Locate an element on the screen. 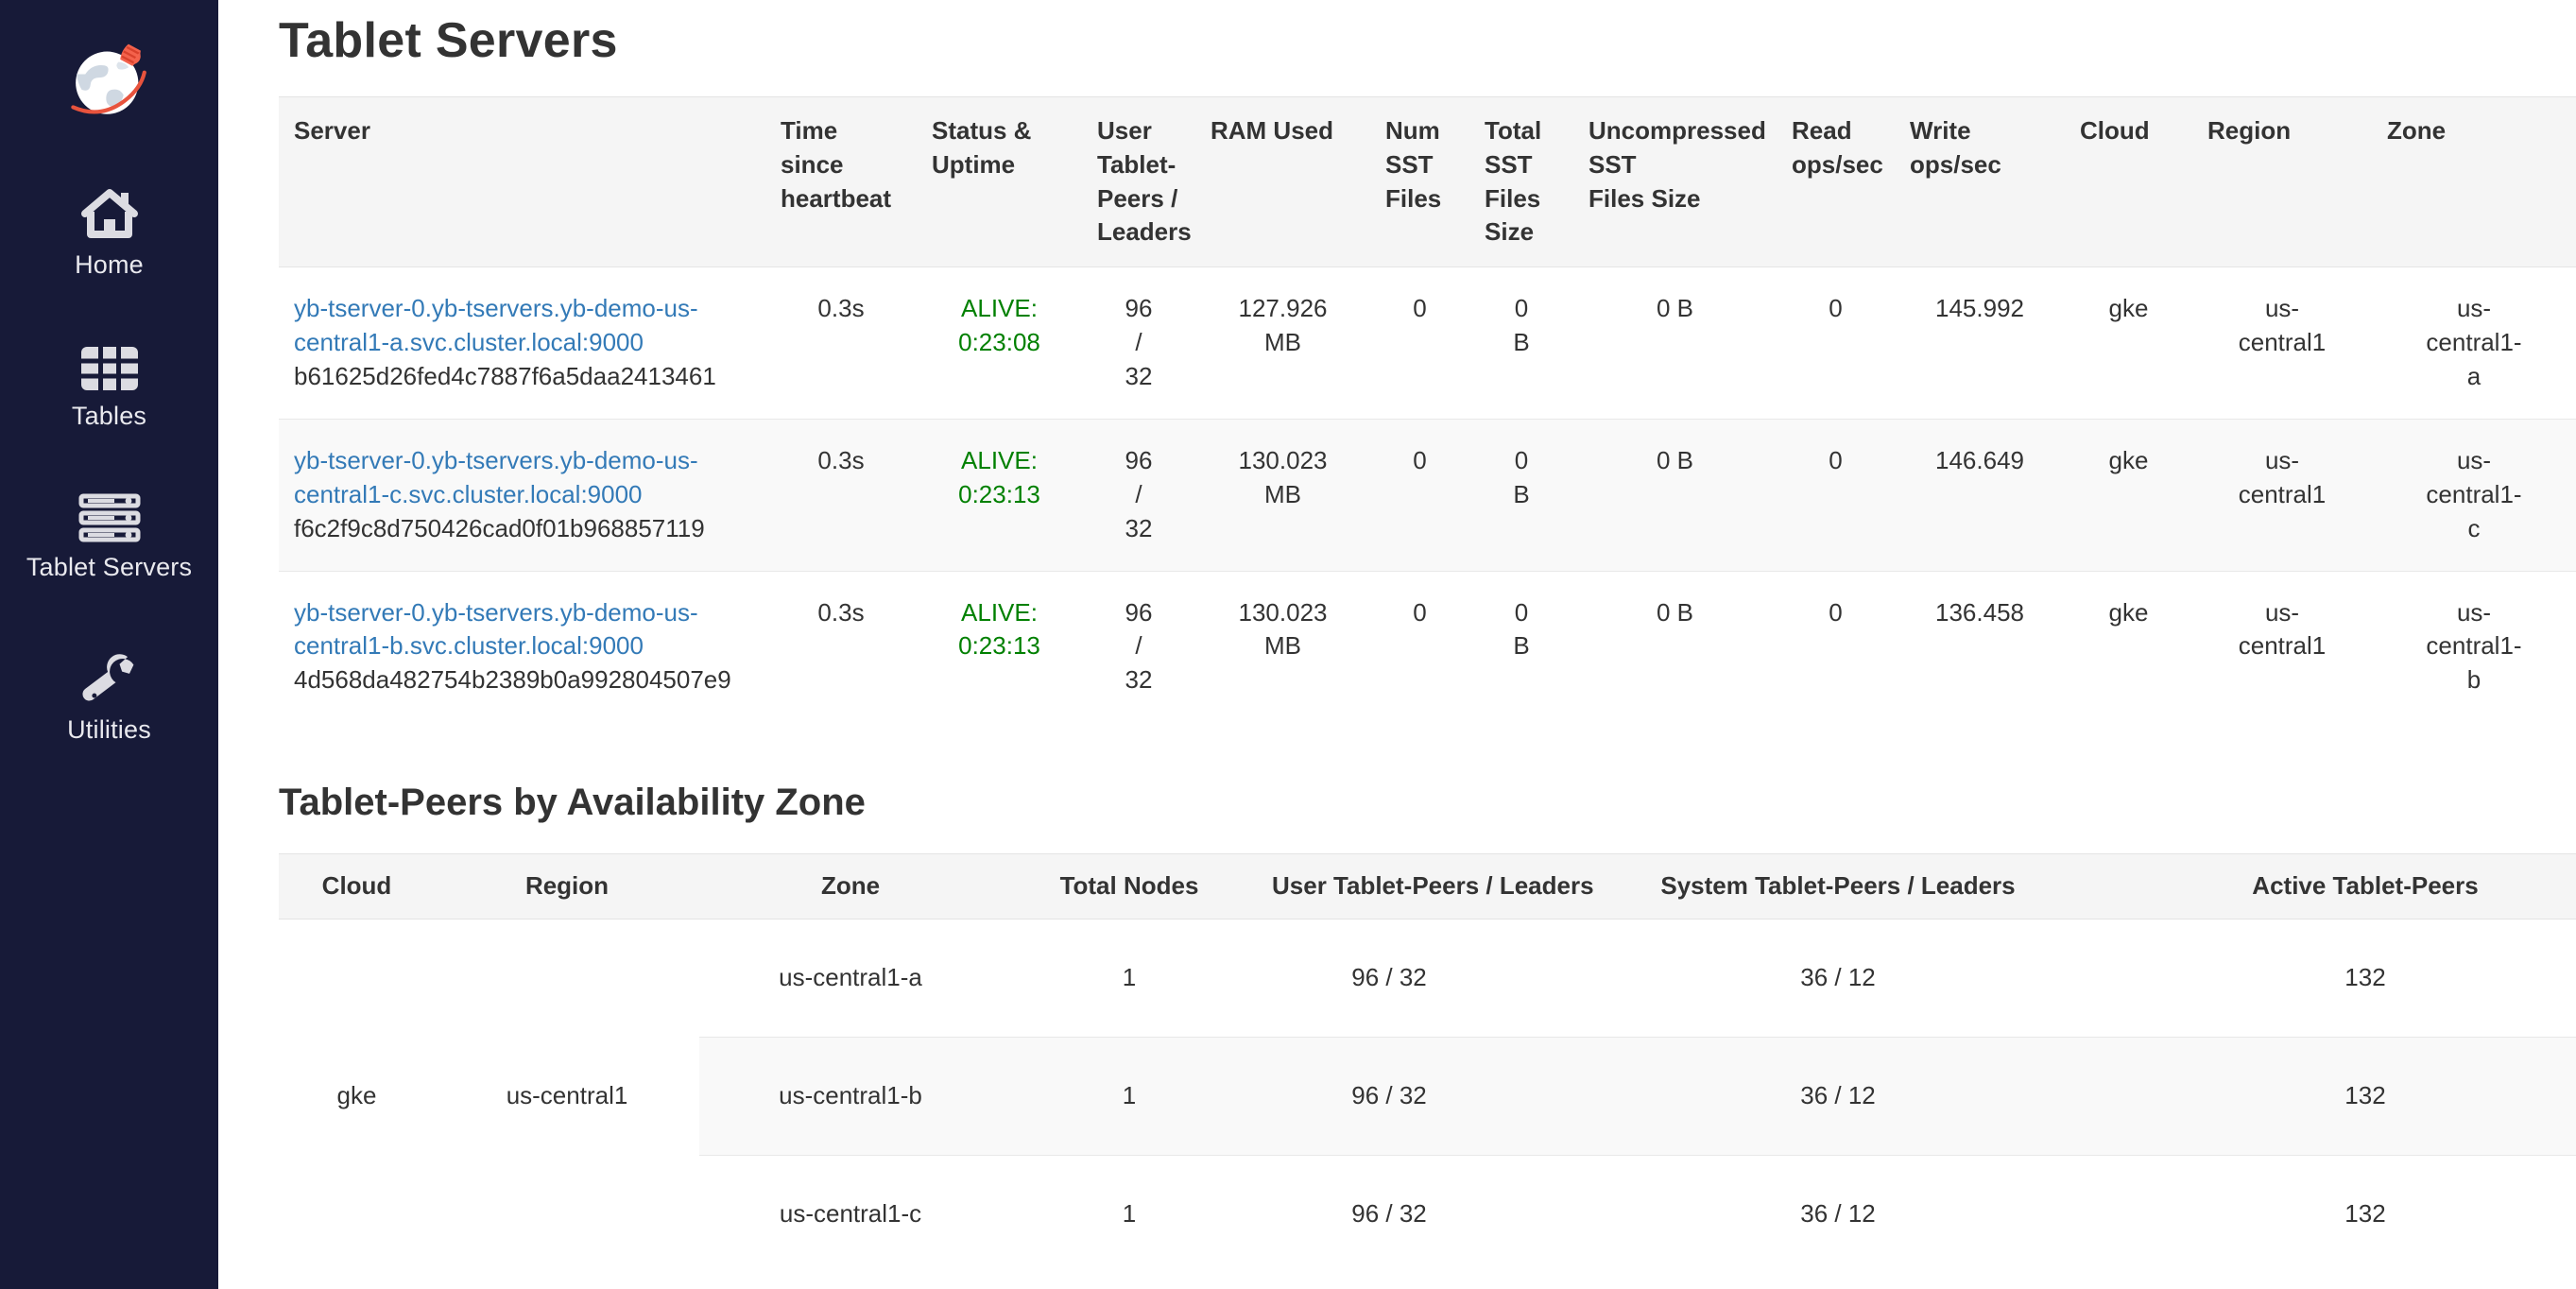  table-row: us-central1-b 1 96 / 32 36 / 12 132 is located at coordinates (1427, 1096).